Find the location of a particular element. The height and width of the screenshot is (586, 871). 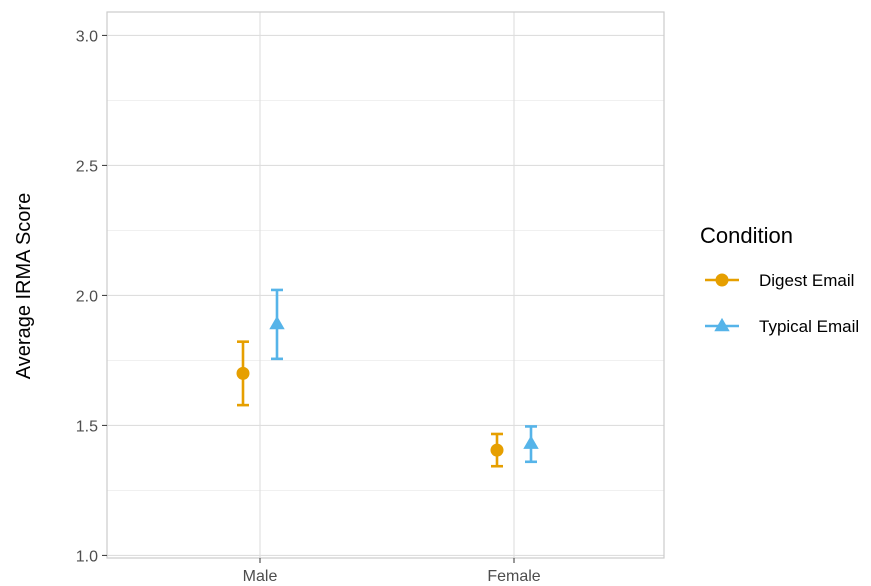

y-tick-label: 1.0 is located at coordinates (87, 556).